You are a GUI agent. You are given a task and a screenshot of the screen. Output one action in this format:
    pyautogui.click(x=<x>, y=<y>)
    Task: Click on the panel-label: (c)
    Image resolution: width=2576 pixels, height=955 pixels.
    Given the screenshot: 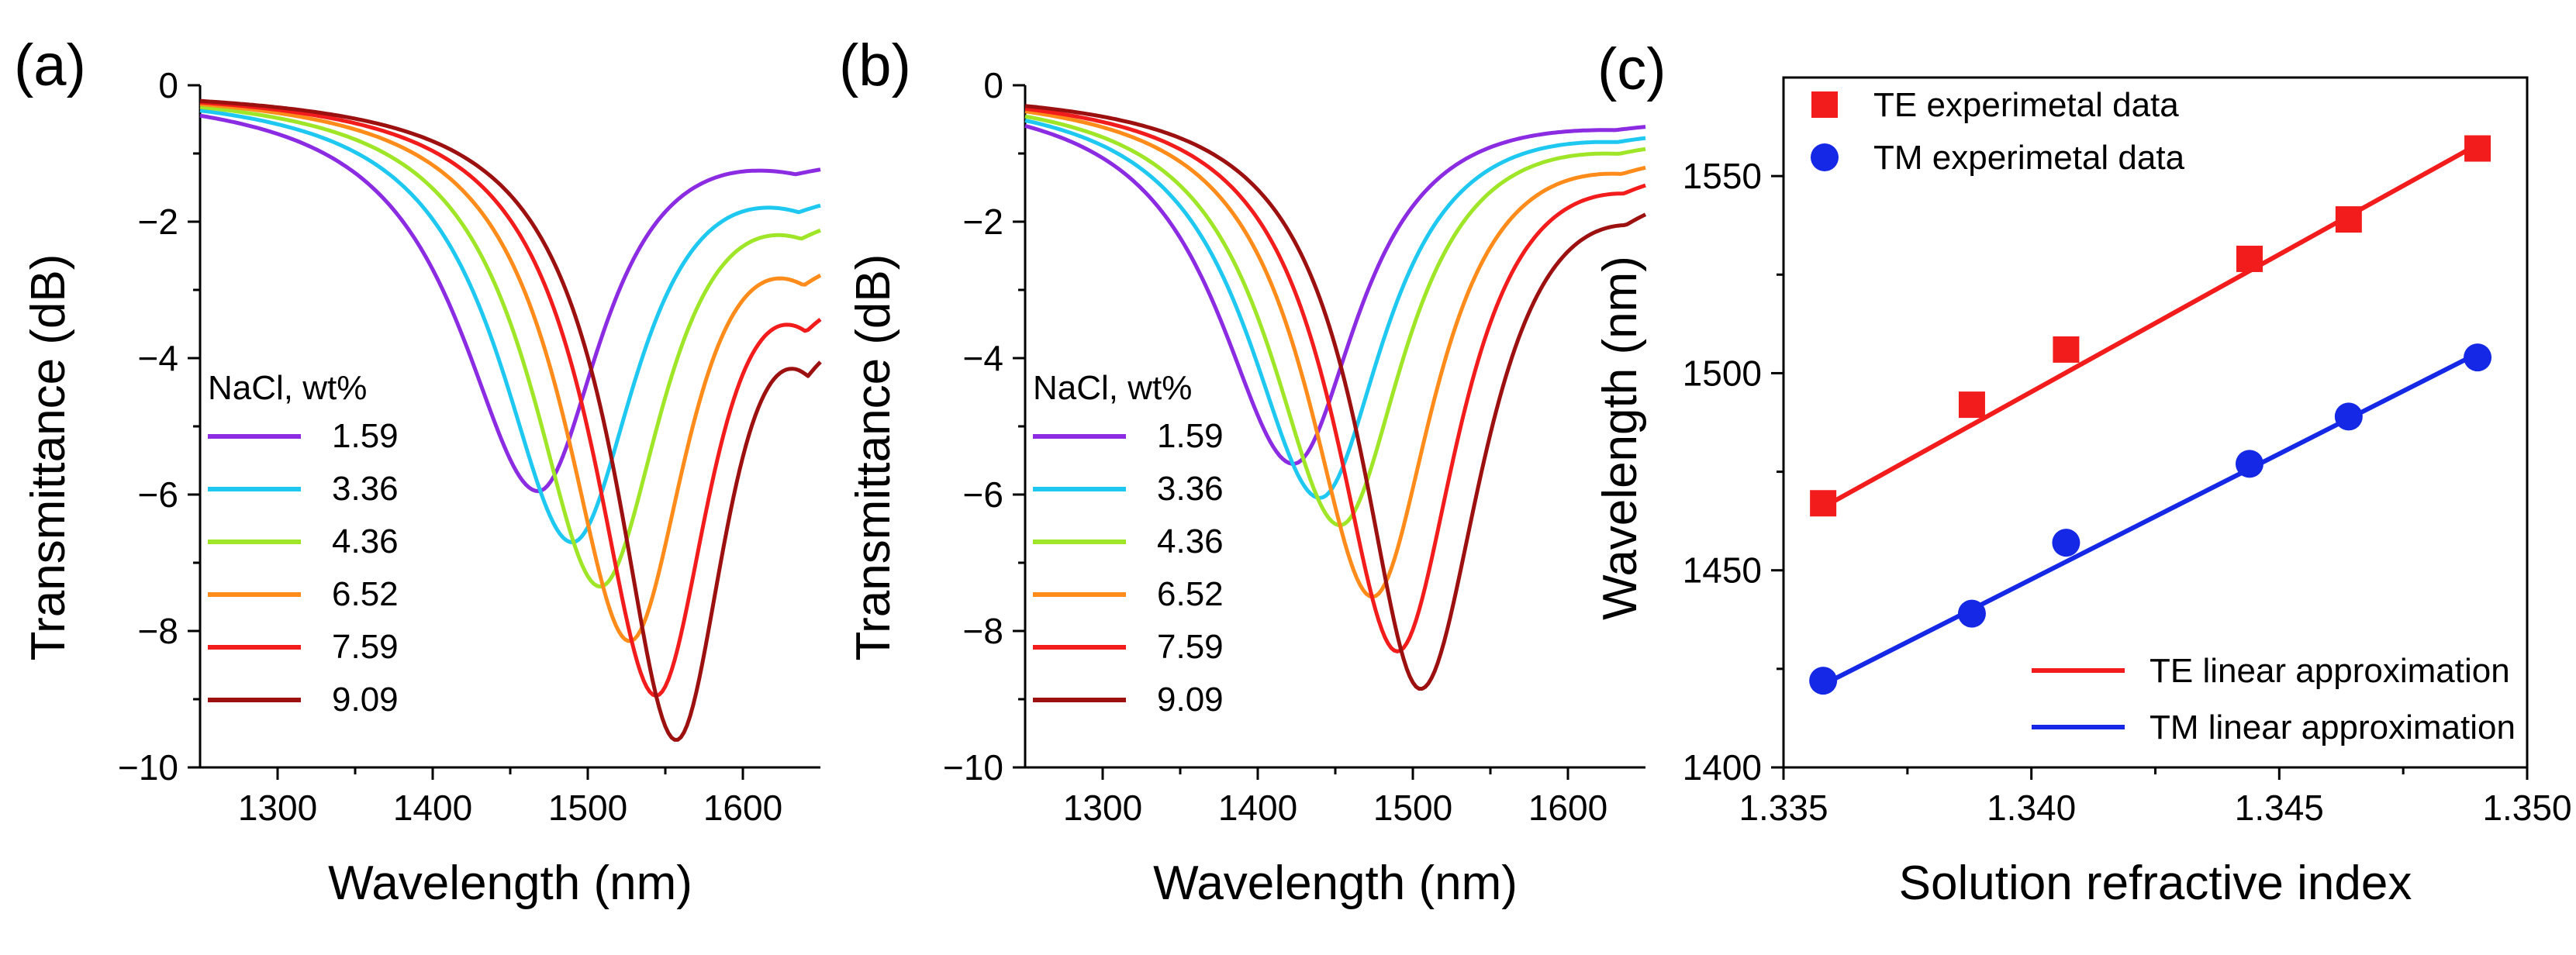 What is the action you would take?
    pyautogui.click(x=1631, y=69)
    